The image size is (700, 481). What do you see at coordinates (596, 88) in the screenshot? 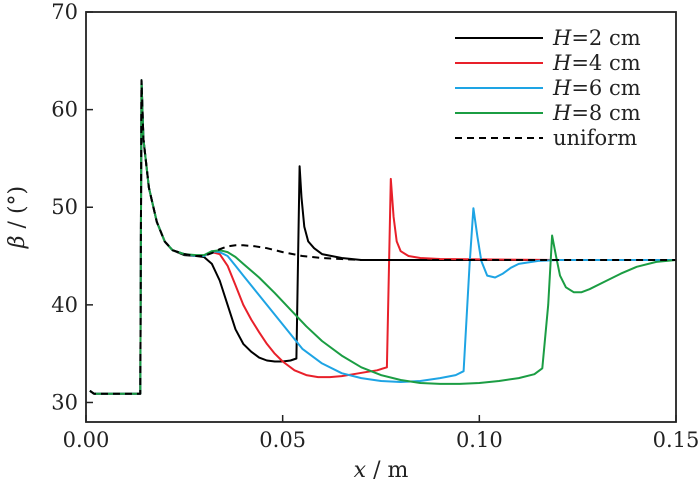
I see `legend-label: H=6 cm` at bounding box center [596, 88].